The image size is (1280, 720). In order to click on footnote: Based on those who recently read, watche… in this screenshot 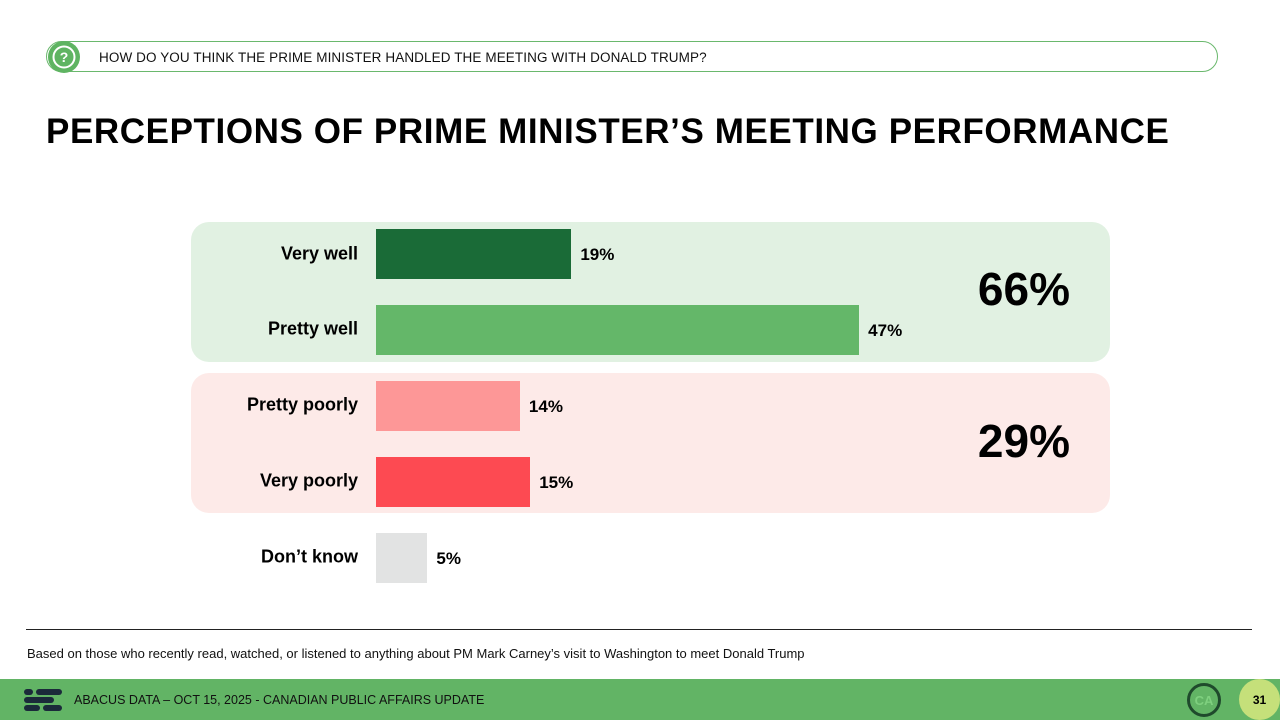, I will do `click(416, 653)`.